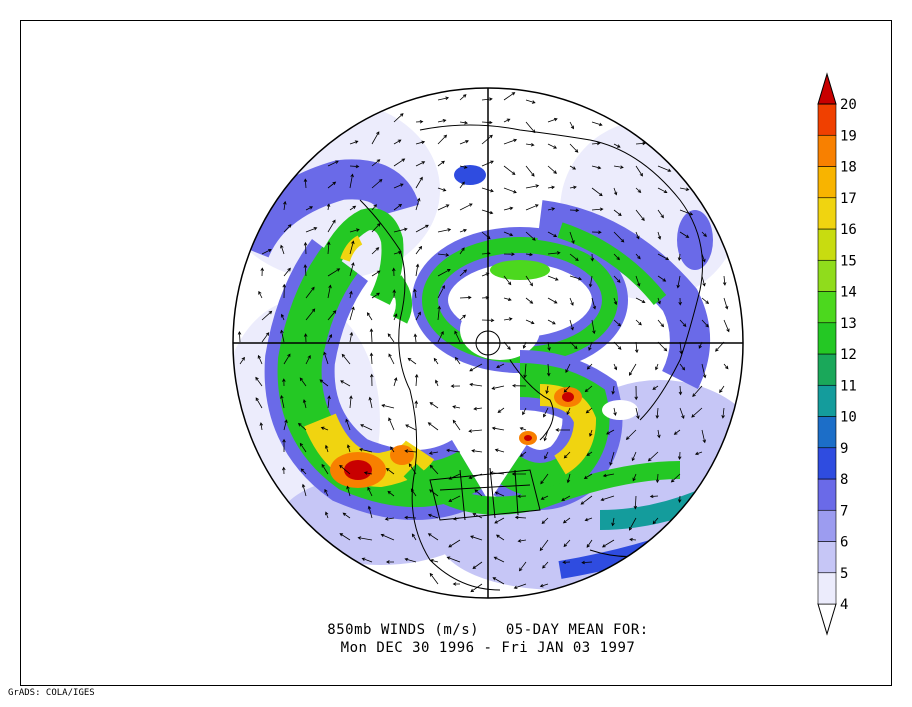 This screenshot has width=912, height=707. I want to click on colorbar-tick-label: 7, so click(844, 511).